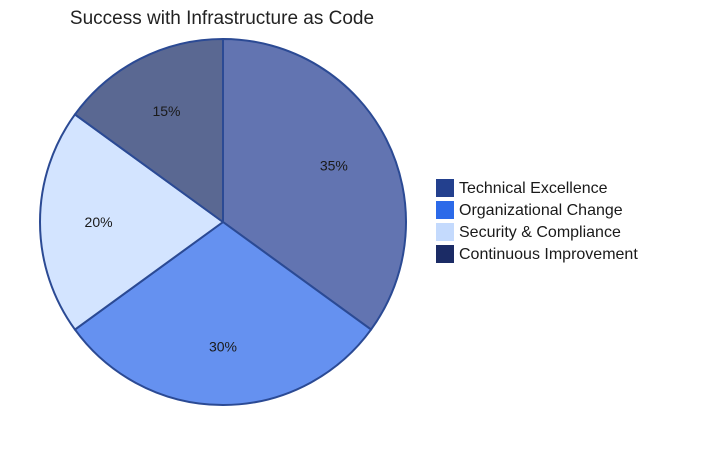  I want to click on legend-label: Security & Compliance, so click(540, 232).